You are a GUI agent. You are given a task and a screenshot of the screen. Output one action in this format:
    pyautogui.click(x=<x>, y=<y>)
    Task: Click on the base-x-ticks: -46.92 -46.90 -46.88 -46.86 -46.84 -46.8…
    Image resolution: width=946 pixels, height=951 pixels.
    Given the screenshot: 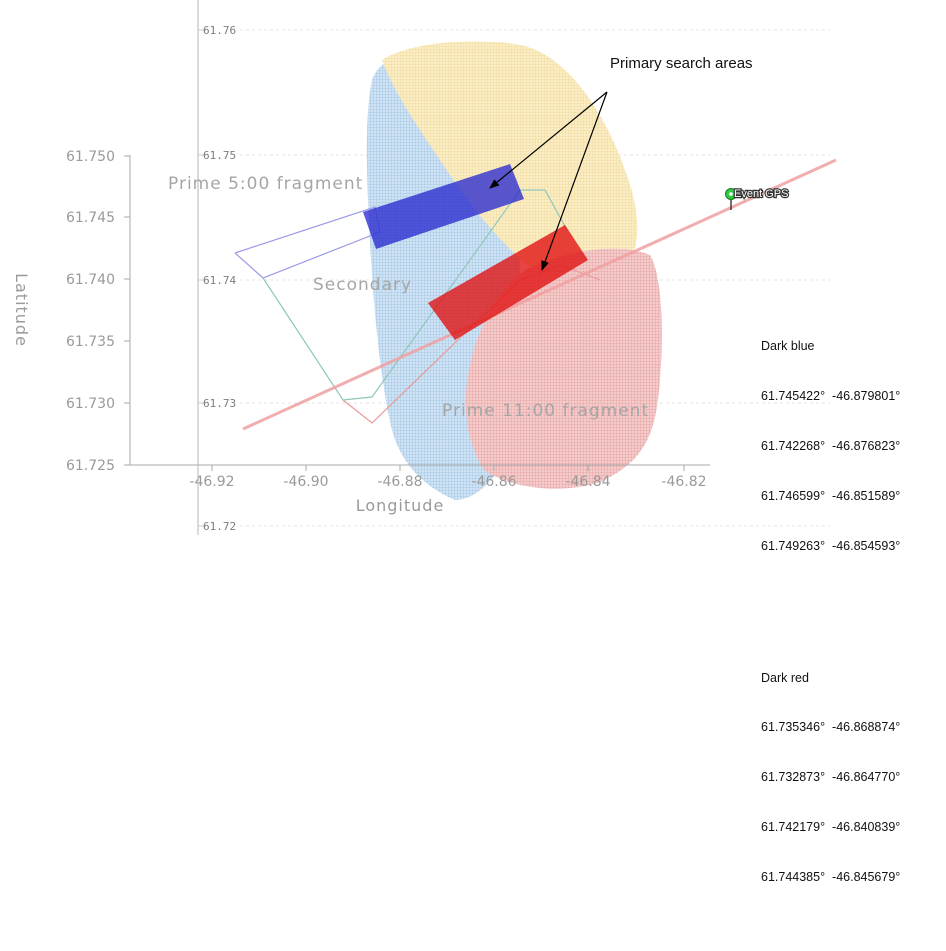 What is the action you would take?
    pyautogui.click(x=447, y=482)
    